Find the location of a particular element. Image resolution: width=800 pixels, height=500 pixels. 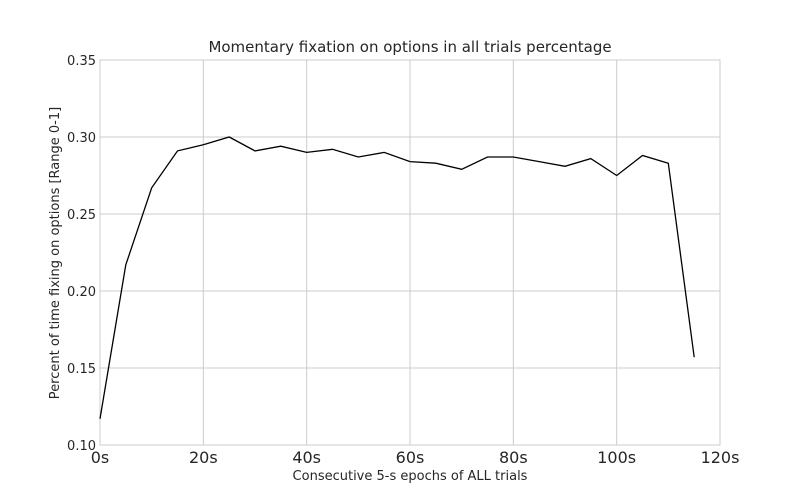

x-tick-label: 0s is located at coordinates (100, 457).